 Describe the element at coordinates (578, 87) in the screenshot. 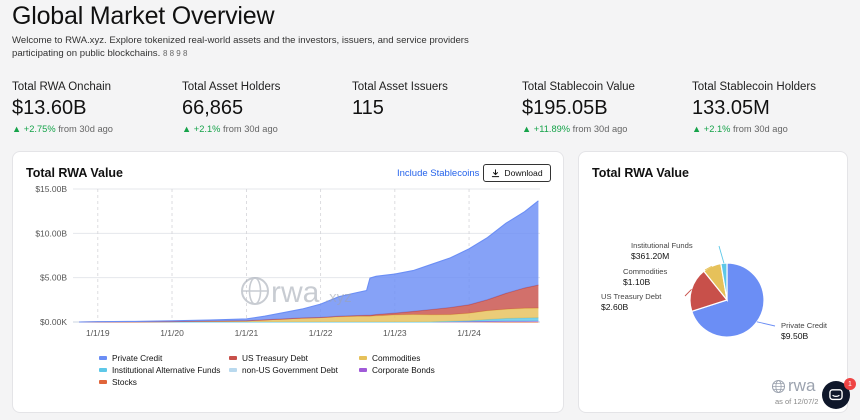

I see `stat-label: Total Stablecoin Value` at that location.